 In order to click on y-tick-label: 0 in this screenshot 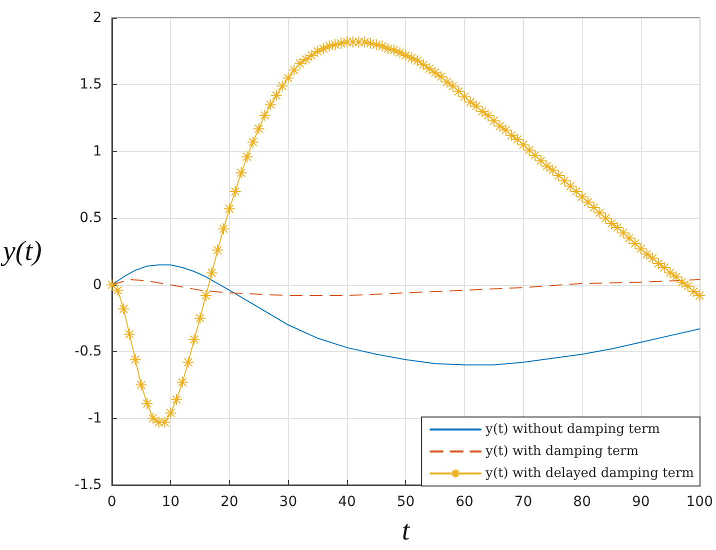, I will do `click(97, 284)`.